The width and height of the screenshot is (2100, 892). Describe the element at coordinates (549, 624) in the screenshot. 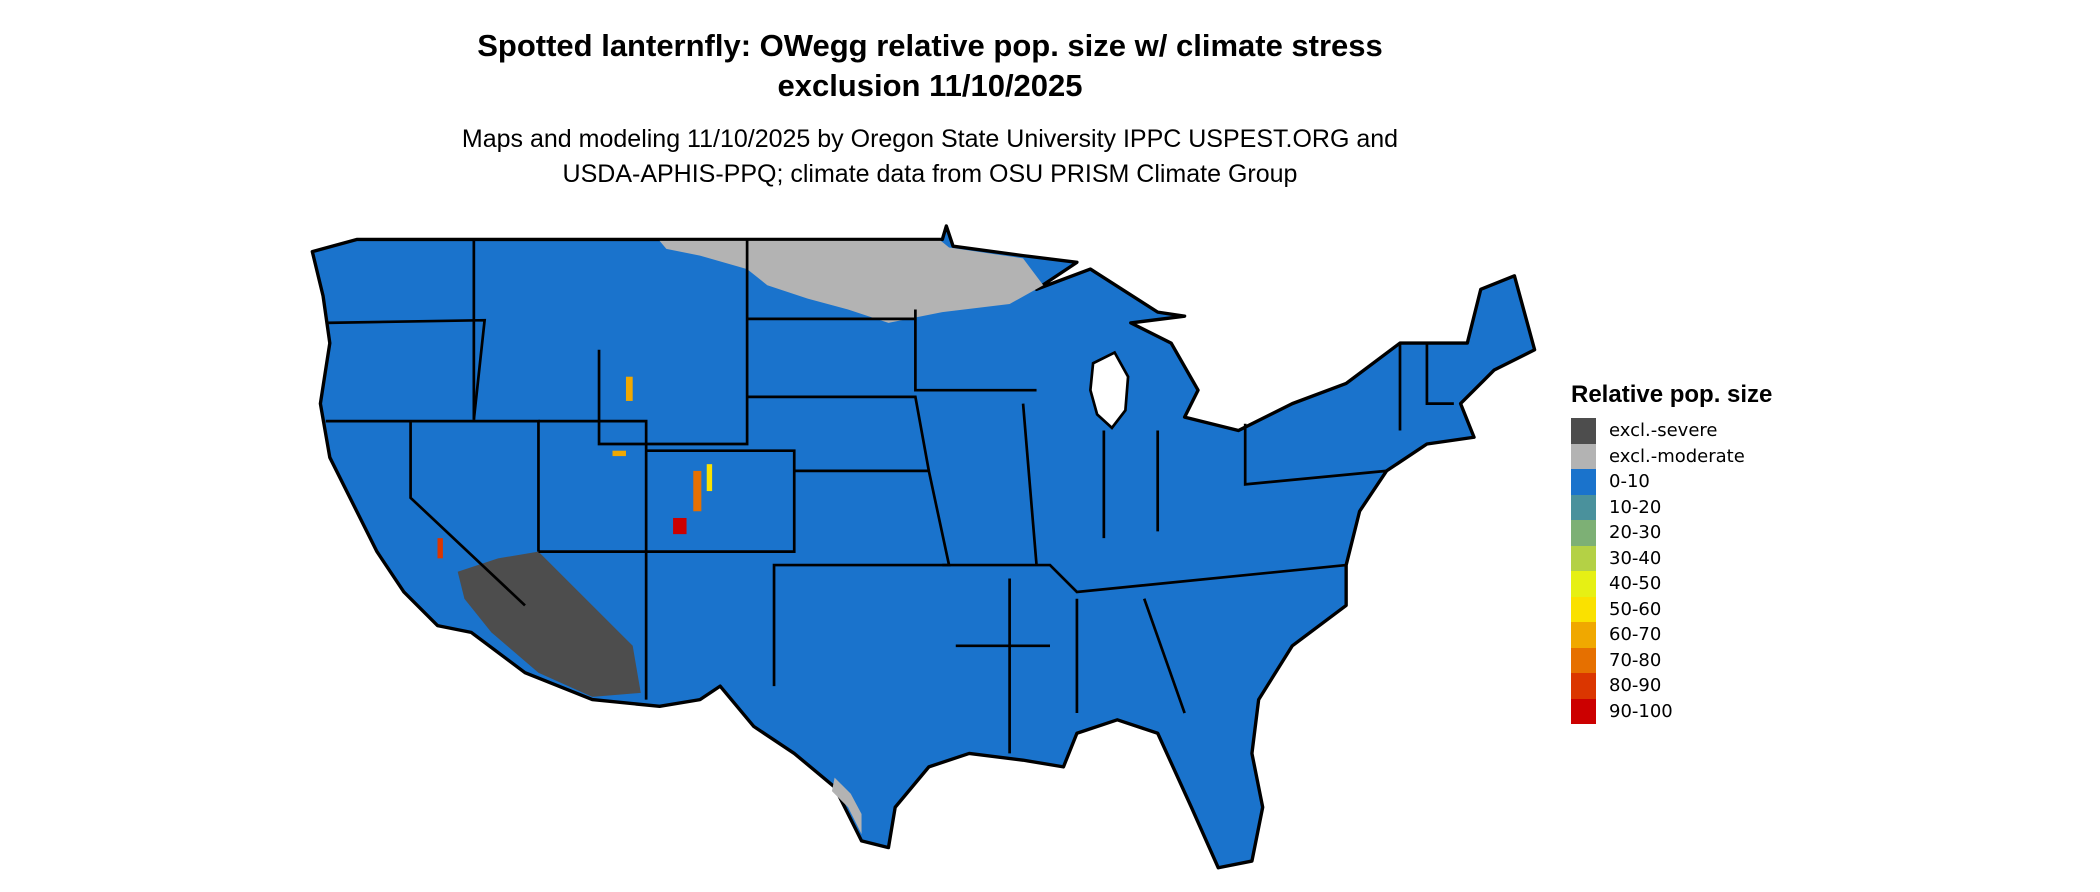

I see `excl-severe-southwest` at that location.